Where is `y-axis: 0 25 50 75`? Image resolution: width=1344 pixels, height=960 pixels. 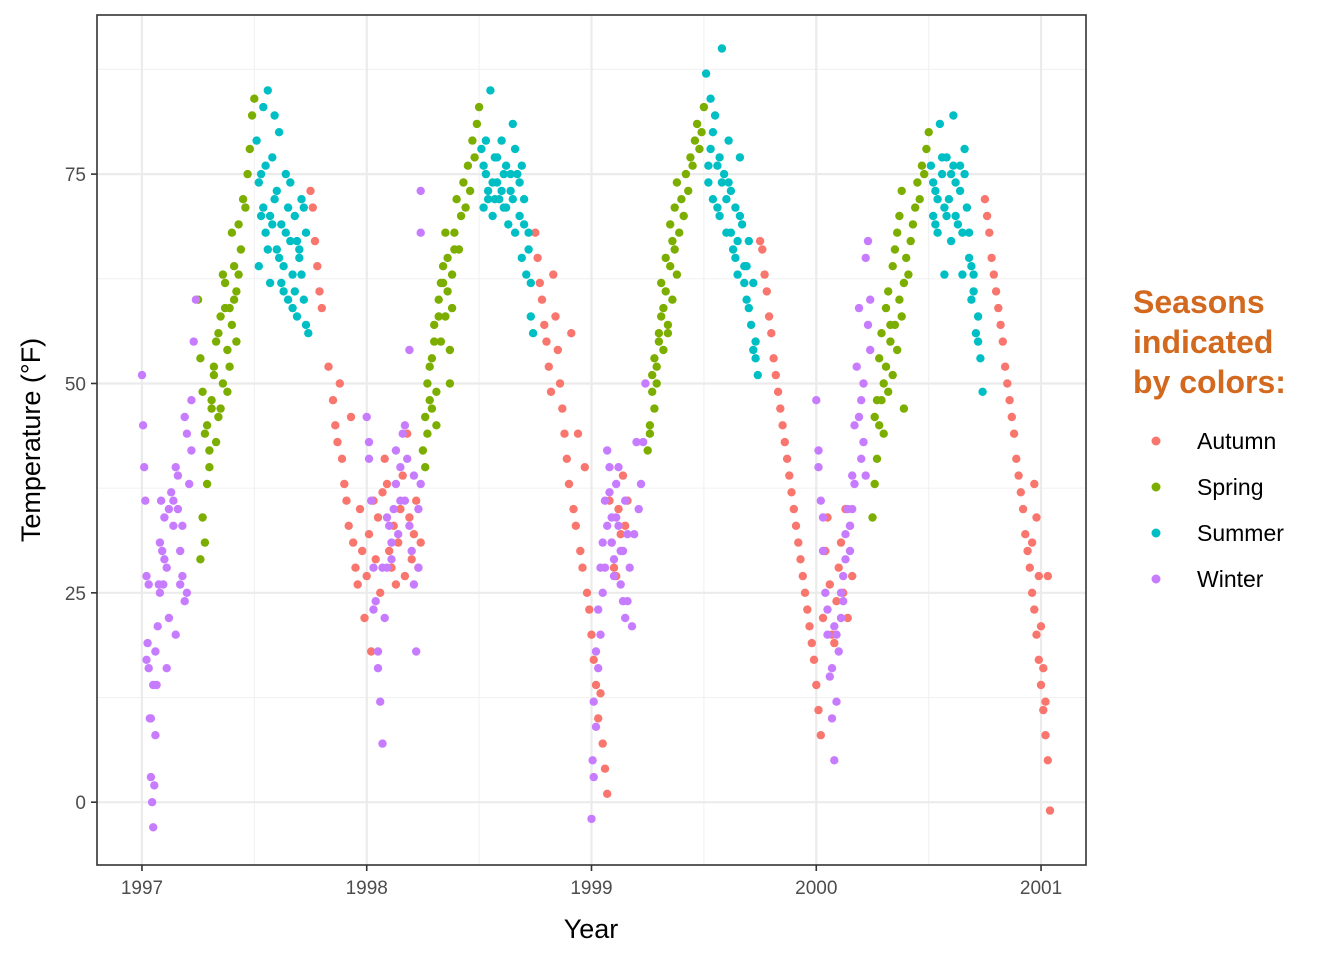 y-axis: 0 25 50 75 is located at coordinates (81, 489).